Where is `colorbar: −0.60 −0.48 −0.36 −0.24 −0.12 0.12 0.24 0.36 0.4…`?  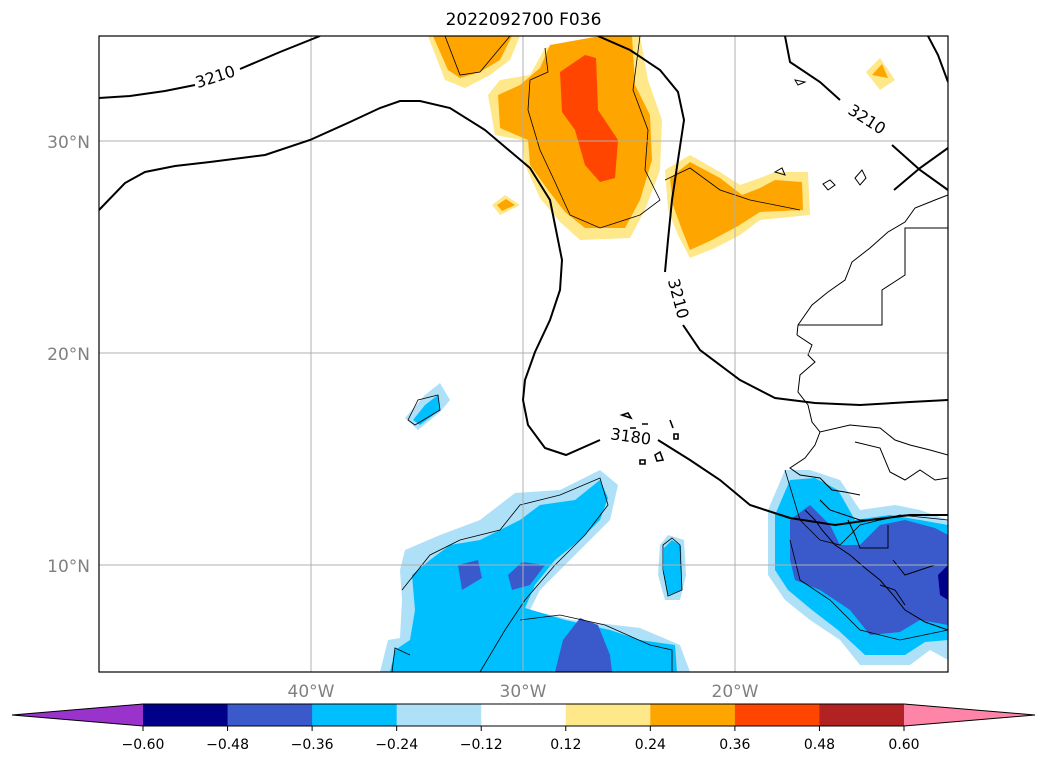
colorbar: −0.60 −0.48 −0.36 −0.24 −0.12 0.12 0.24 0.36 0.4… is located at coordinates (523, 728).